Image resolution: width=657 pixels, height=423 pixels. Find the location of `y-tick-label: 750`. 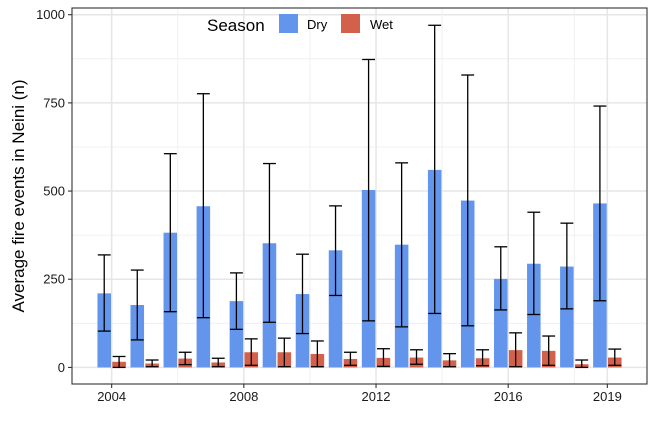

y-tick-label: 750 is located at coordinates (54, 102).